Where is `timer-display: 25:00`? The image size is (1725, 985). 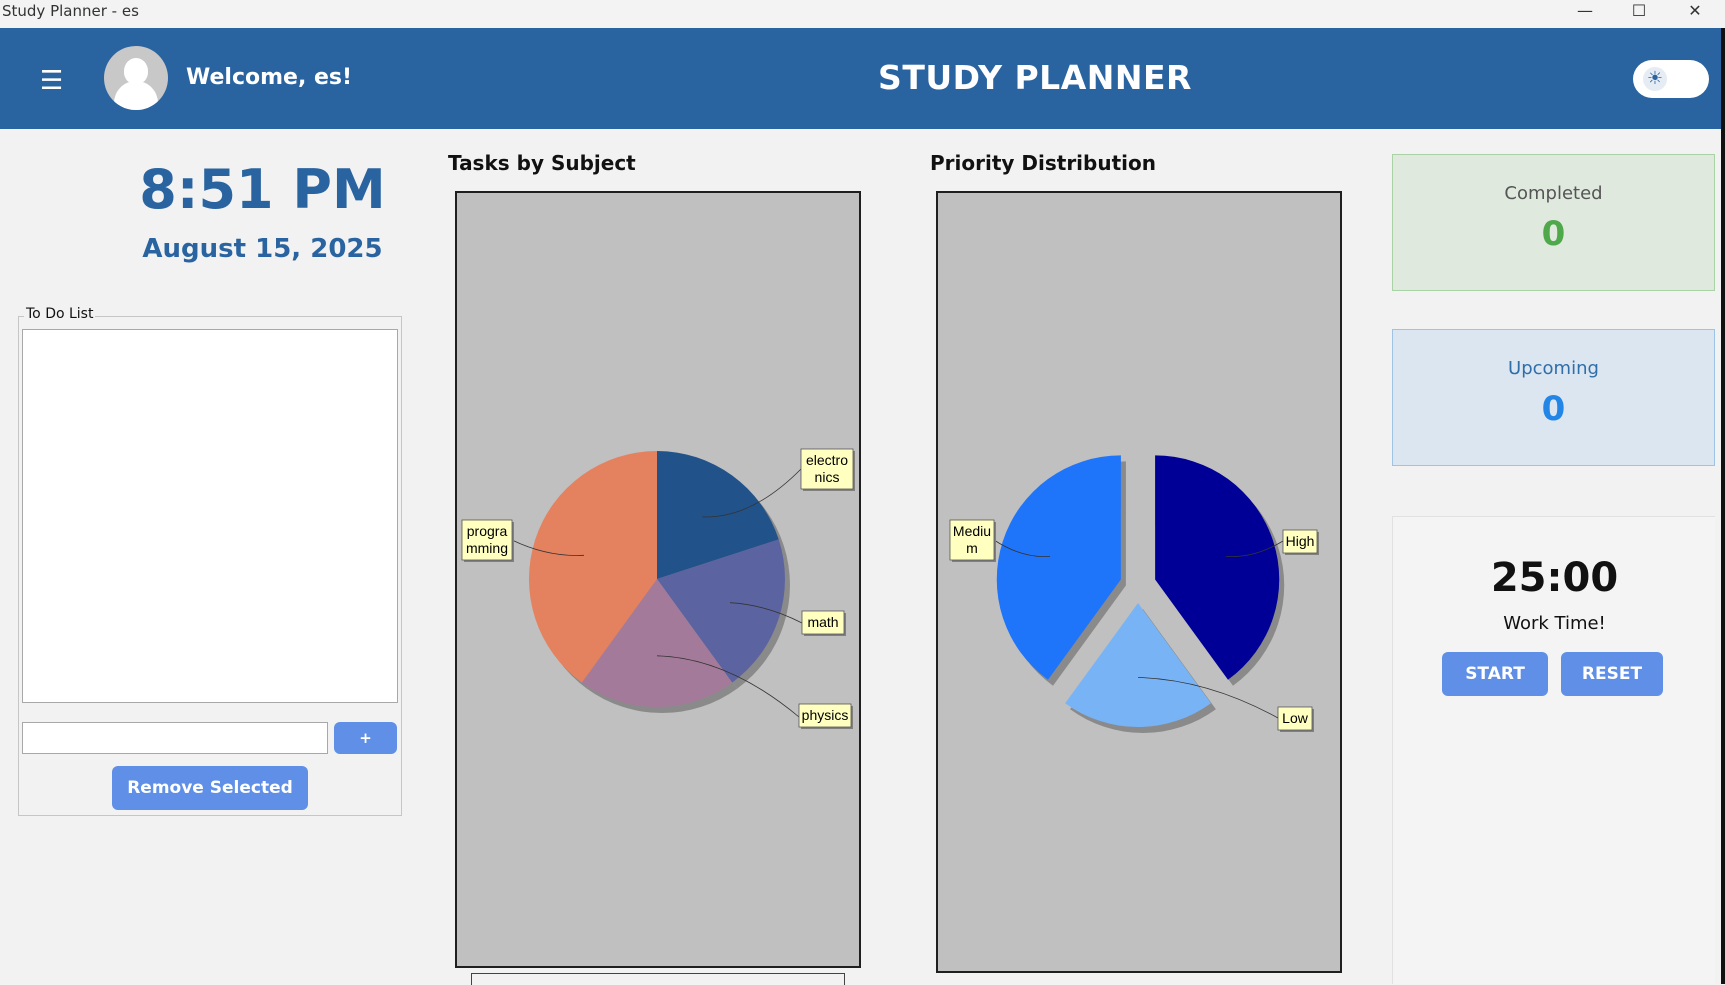
timer-display: 25:00 is located at coordinates (1554, 578).